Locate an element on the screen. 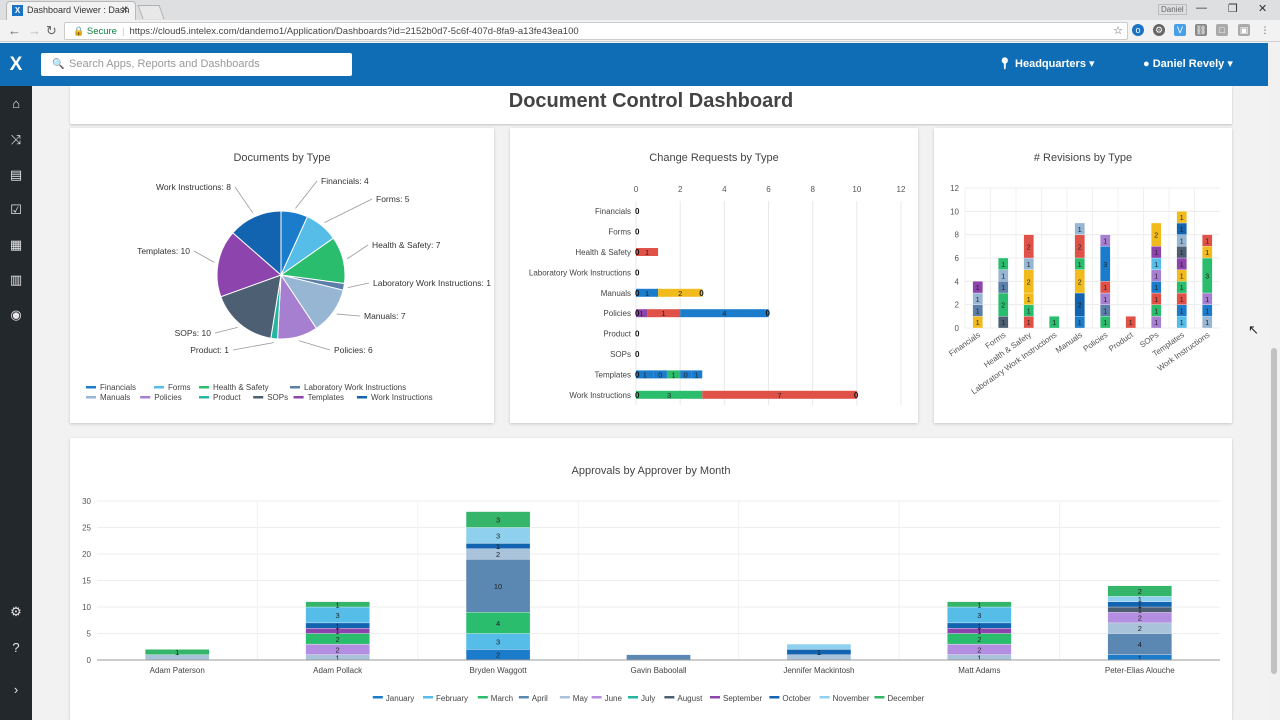 This screenshot has width=1280, height=720. extension-link-icon: ⛓ is located at coordinates (1201, 30).